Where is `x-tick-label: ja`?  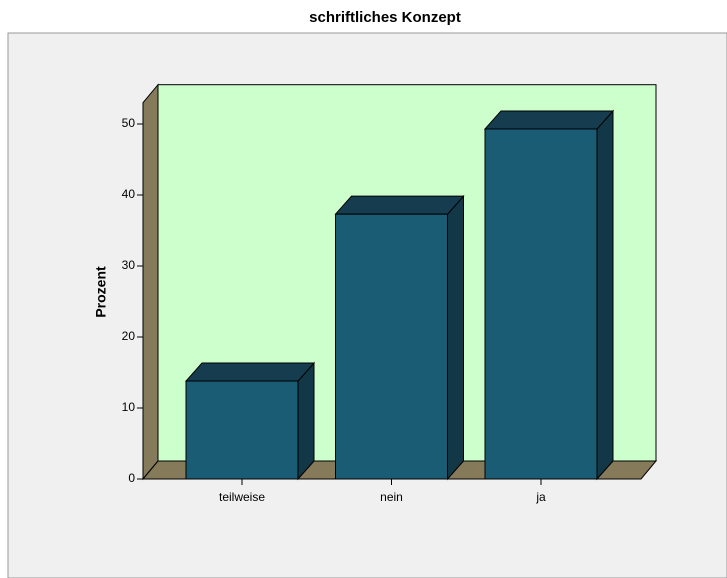
x-tick-label: ja is located at coordinates (540, 497).